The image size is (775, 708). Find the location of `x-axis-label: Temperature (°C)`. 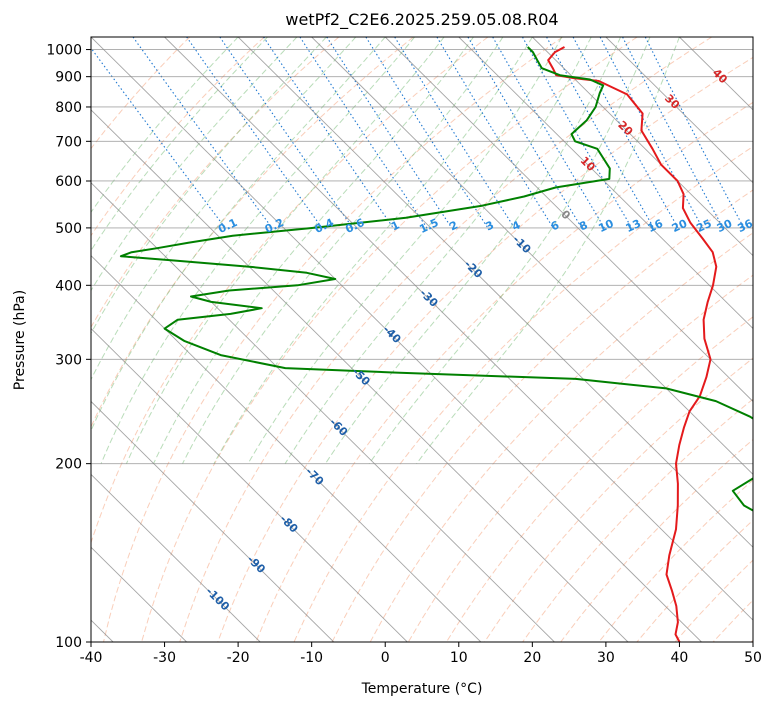

x-axis-label: Temperature (°C) is located at coordinates (422, 689).